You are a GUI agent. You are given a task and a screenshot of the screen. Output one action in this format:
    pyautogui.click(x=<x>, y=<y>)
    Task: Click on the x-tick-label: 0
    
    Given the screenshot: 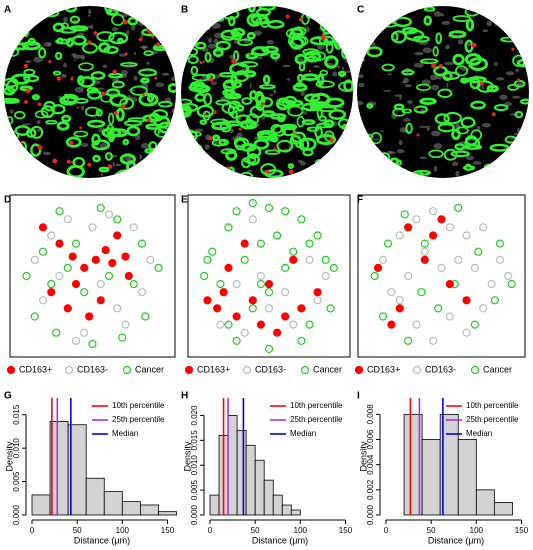 What is the action you would take?
    pyautogui.click(x=210, y=530)
    